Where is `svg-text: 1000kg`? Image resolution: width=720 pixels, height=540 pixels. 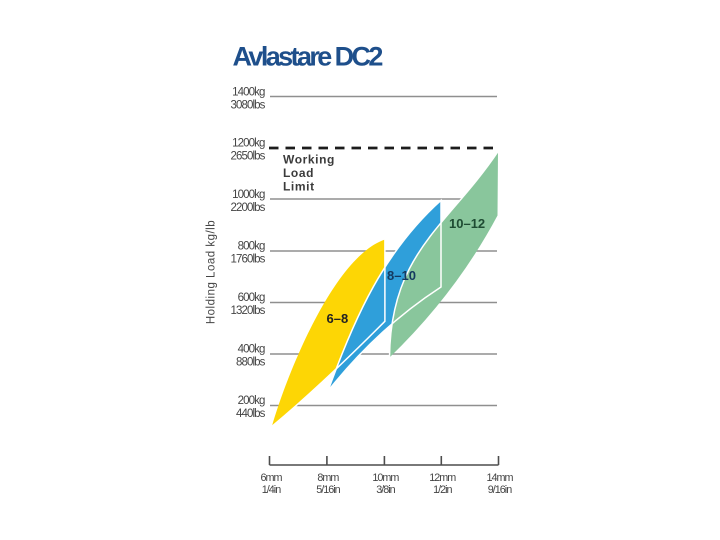
svg-text: 1000kg is located at coordinates (248, 195).